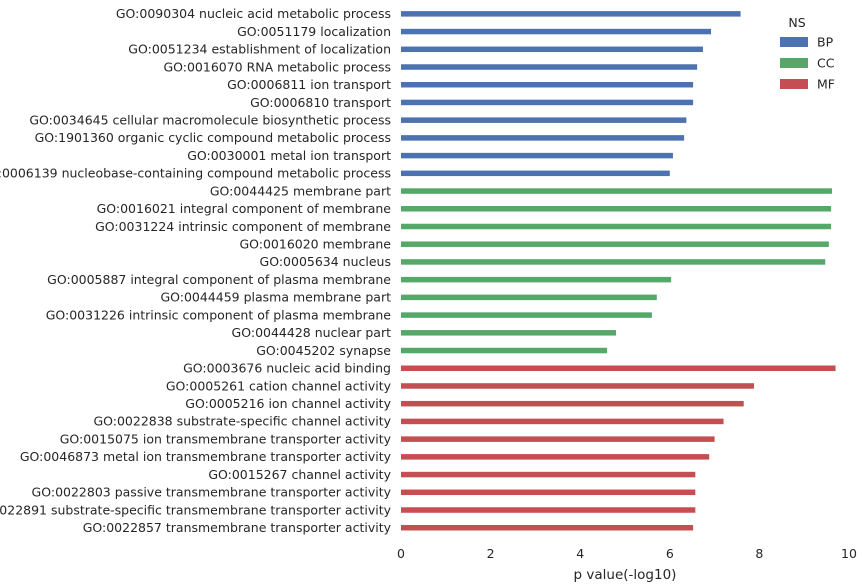 Image resolution: width=862 pixels, height=587 pixels. What do you see at coordinates (288, 403) in the screenshot?
I see `category-label: GO:0005216 ion channel activity` at bounding box center [288, 403].